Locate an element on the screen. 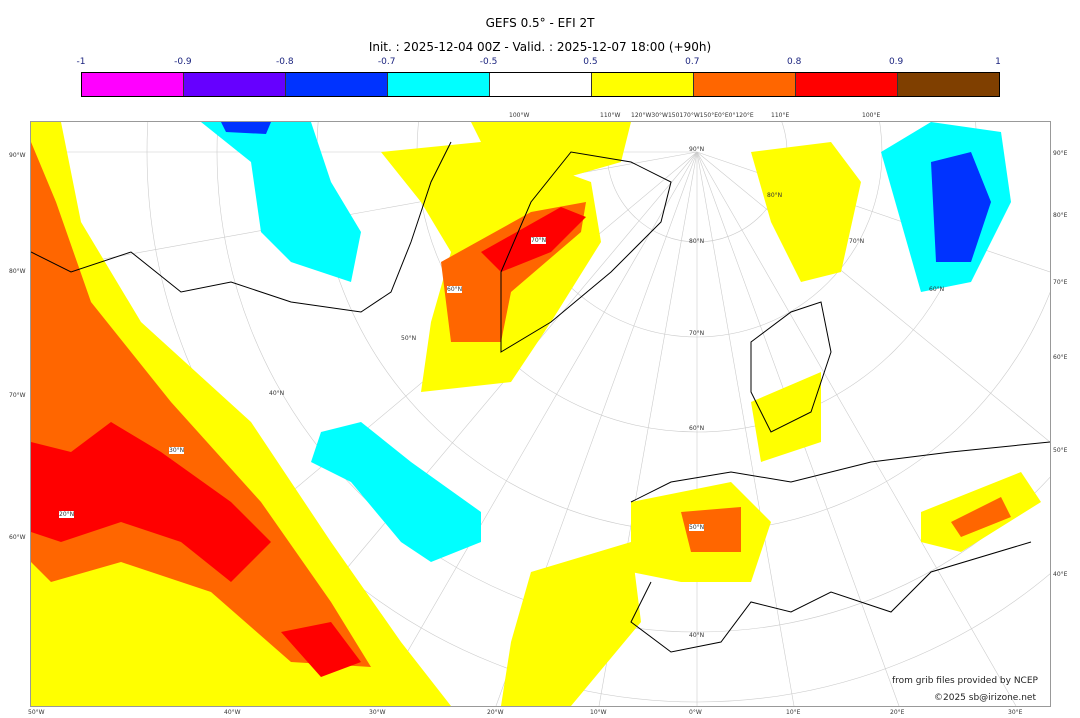 Image resolution: width=1080 pixels, height=718 pixels. axis-label-top: 110°W is located at coordinates (610, 115).